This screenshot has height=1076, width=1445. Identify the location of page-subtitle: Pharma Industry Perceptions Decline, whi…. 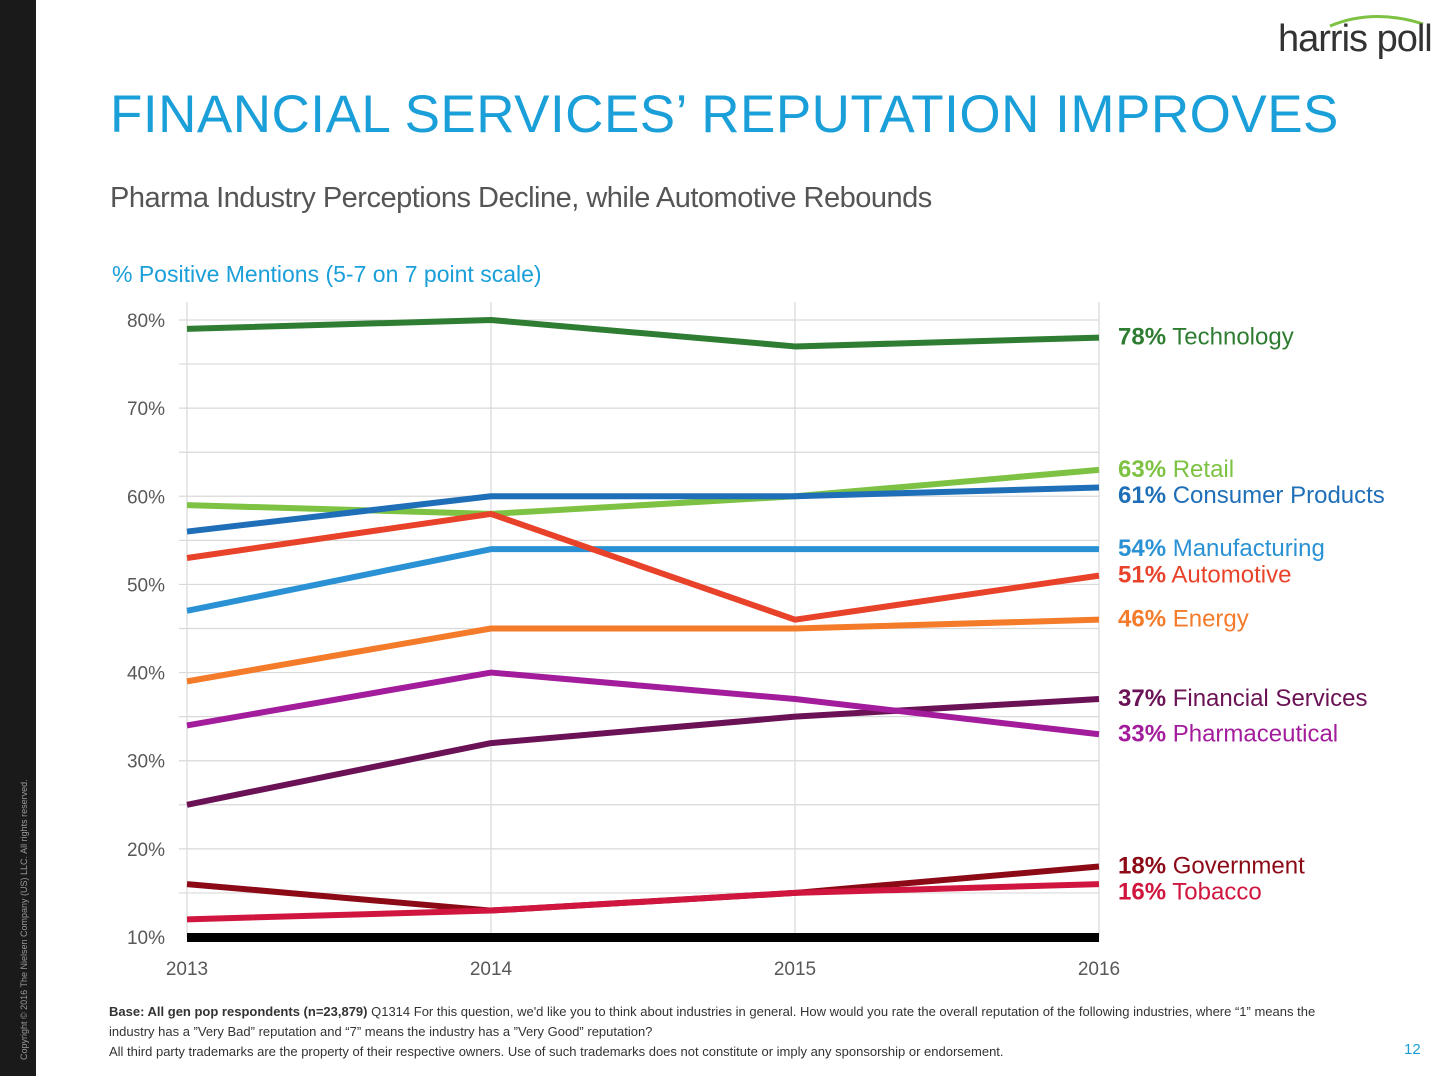
(521, 198).